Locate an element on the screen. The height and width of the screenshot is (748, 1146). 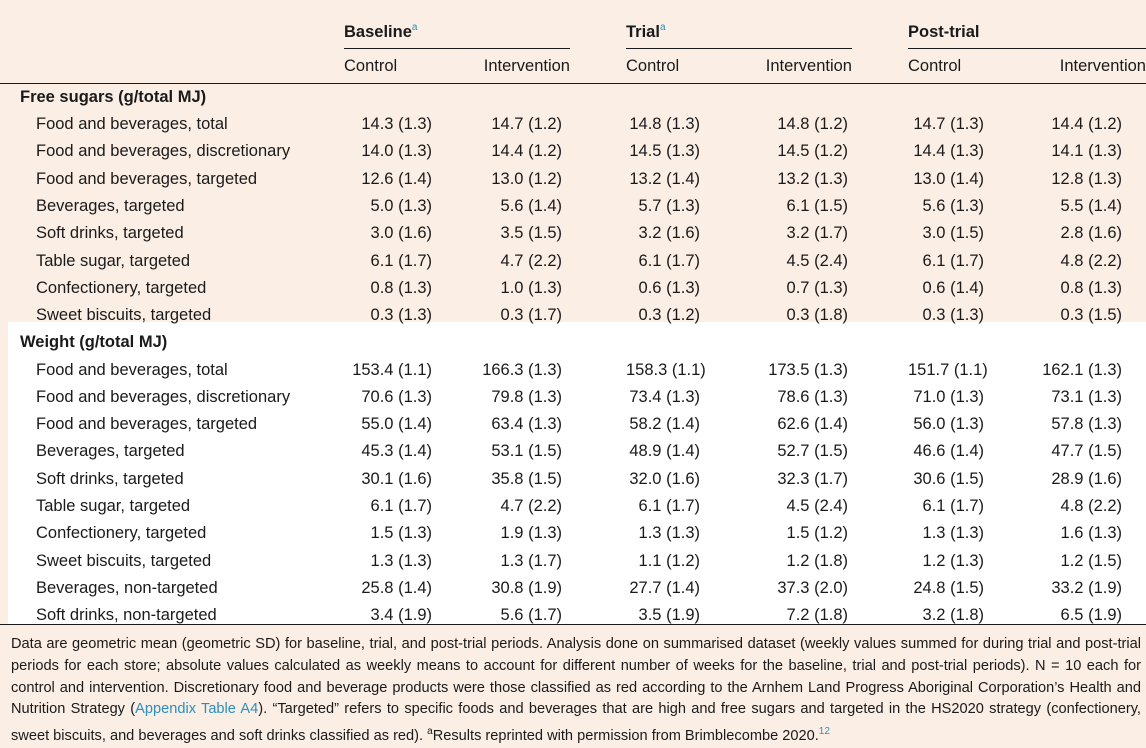
row-label: Food and beverages, total is located at coordinates (132, 369).